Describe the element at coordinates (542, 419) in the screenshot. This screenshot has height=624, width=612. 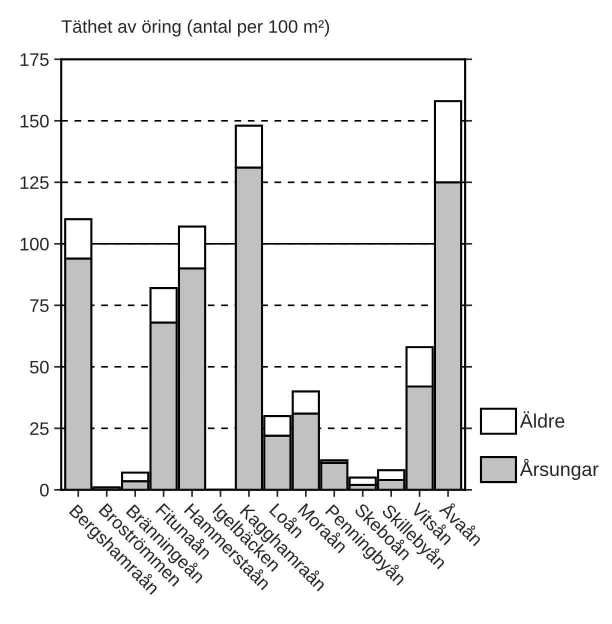
I see `legend-label: Äldre` at that location.